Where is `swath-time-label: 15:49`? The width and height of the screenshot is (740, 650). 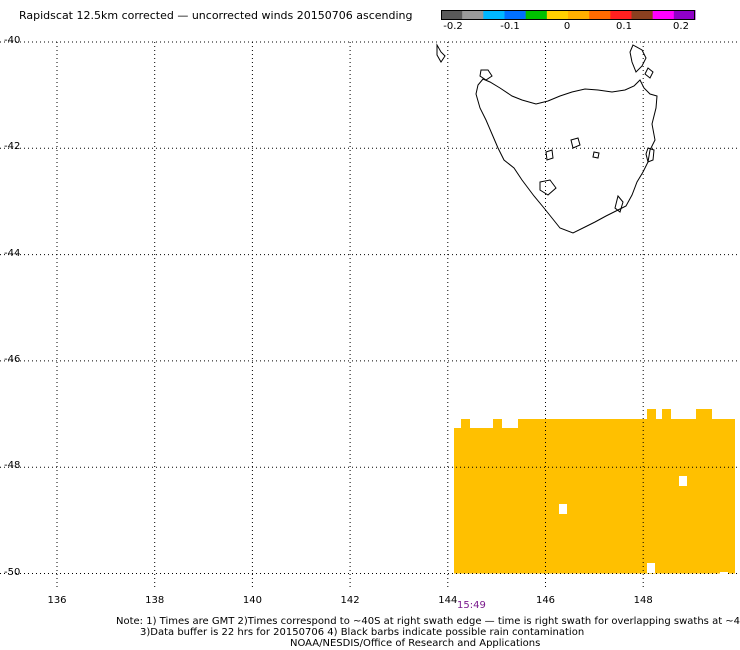
swath-time-label: 15:49 is located at coordinates (471, 605).